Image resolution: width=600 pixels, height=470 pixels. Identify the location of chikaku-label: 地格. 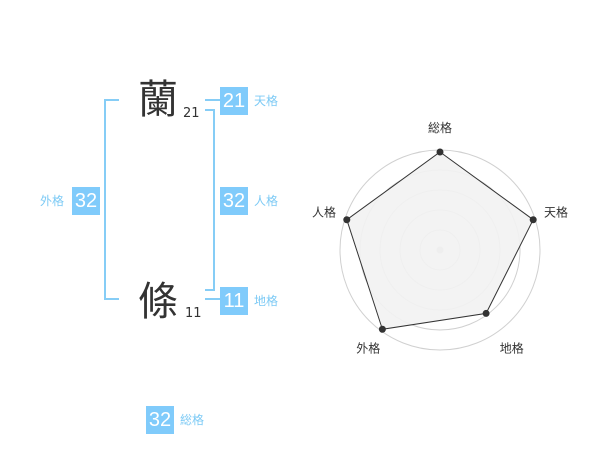
(266, 301).